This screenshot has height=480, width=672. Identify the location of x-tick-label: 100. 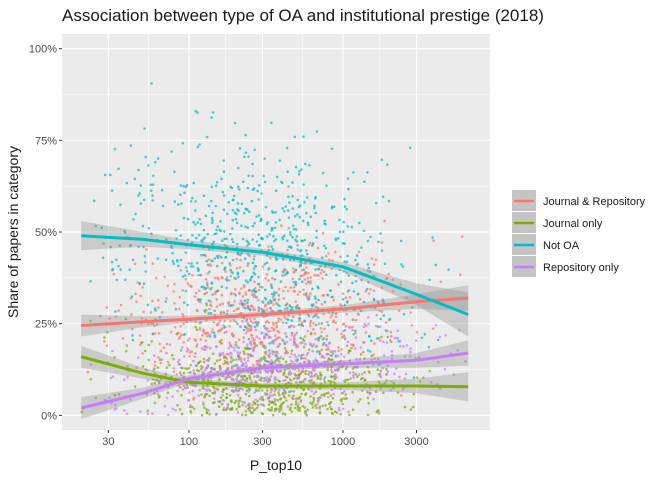
(189, 442).